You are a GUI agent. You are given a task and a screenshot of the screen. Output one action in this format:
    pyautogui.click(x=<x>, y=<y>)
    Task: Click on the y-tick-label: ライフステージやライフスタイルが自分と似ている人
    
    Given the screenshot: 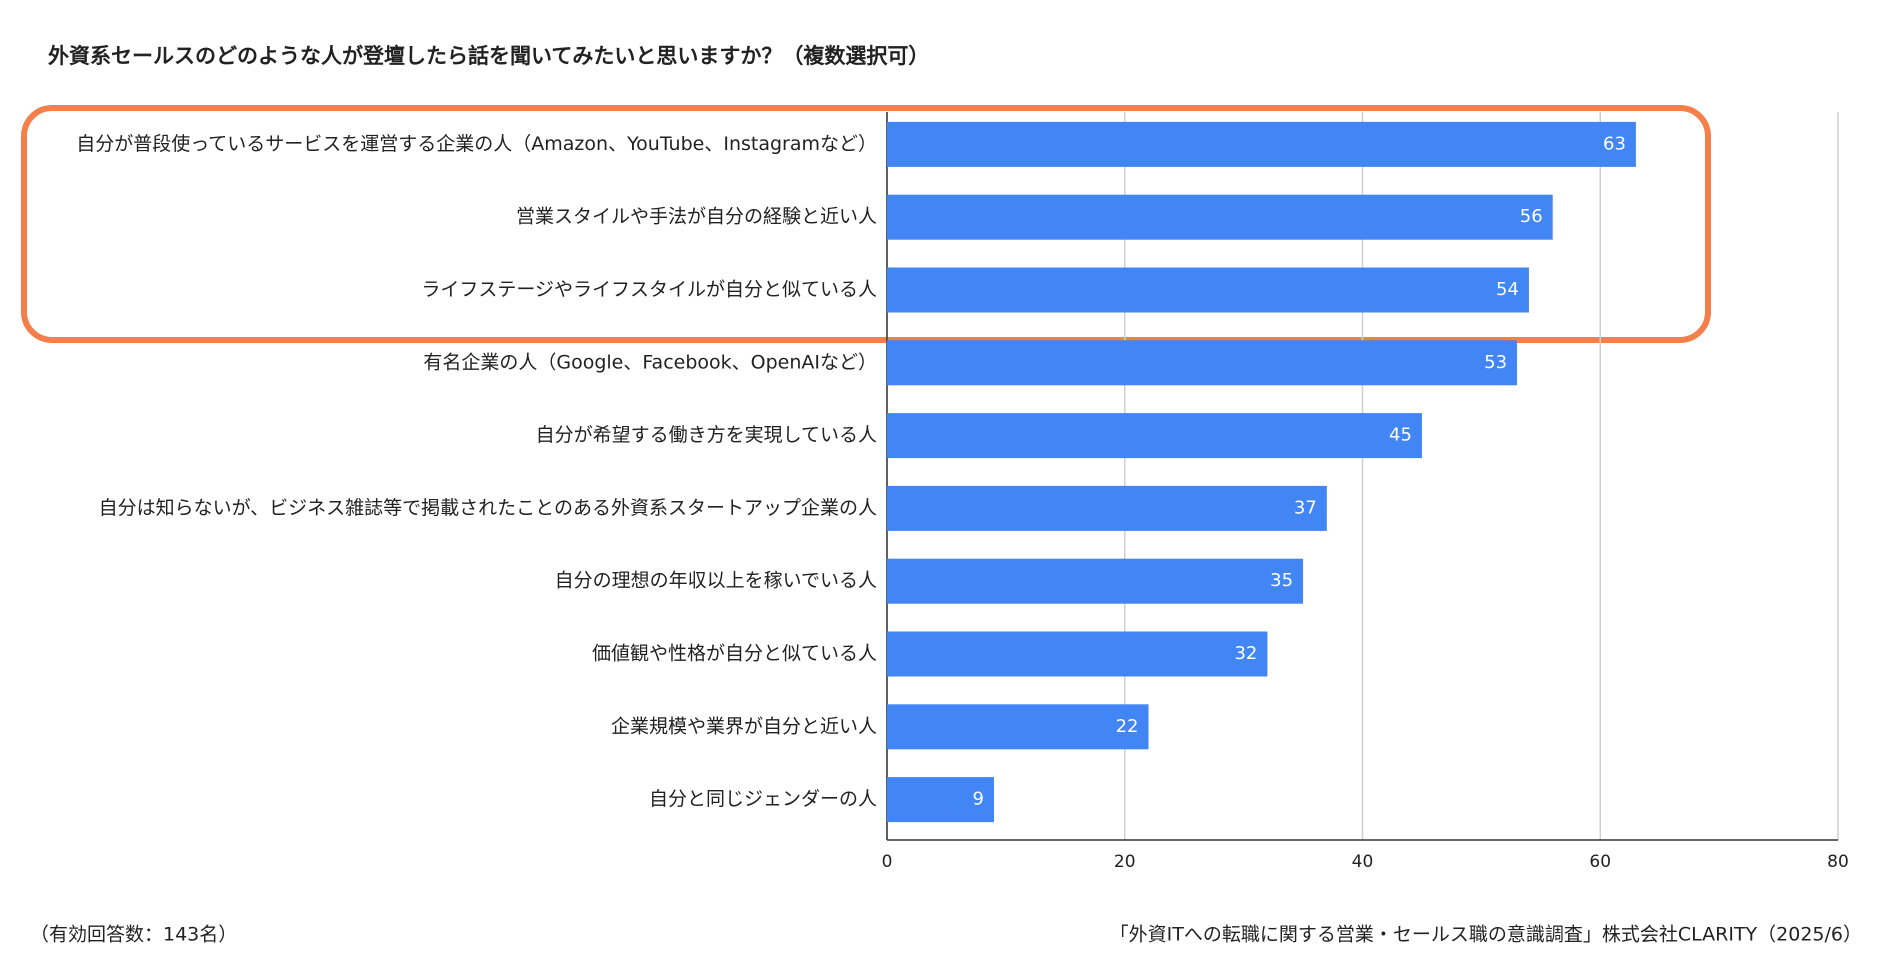 What is the action you would take?
    pyautogui.click(x=649, y=290)
    